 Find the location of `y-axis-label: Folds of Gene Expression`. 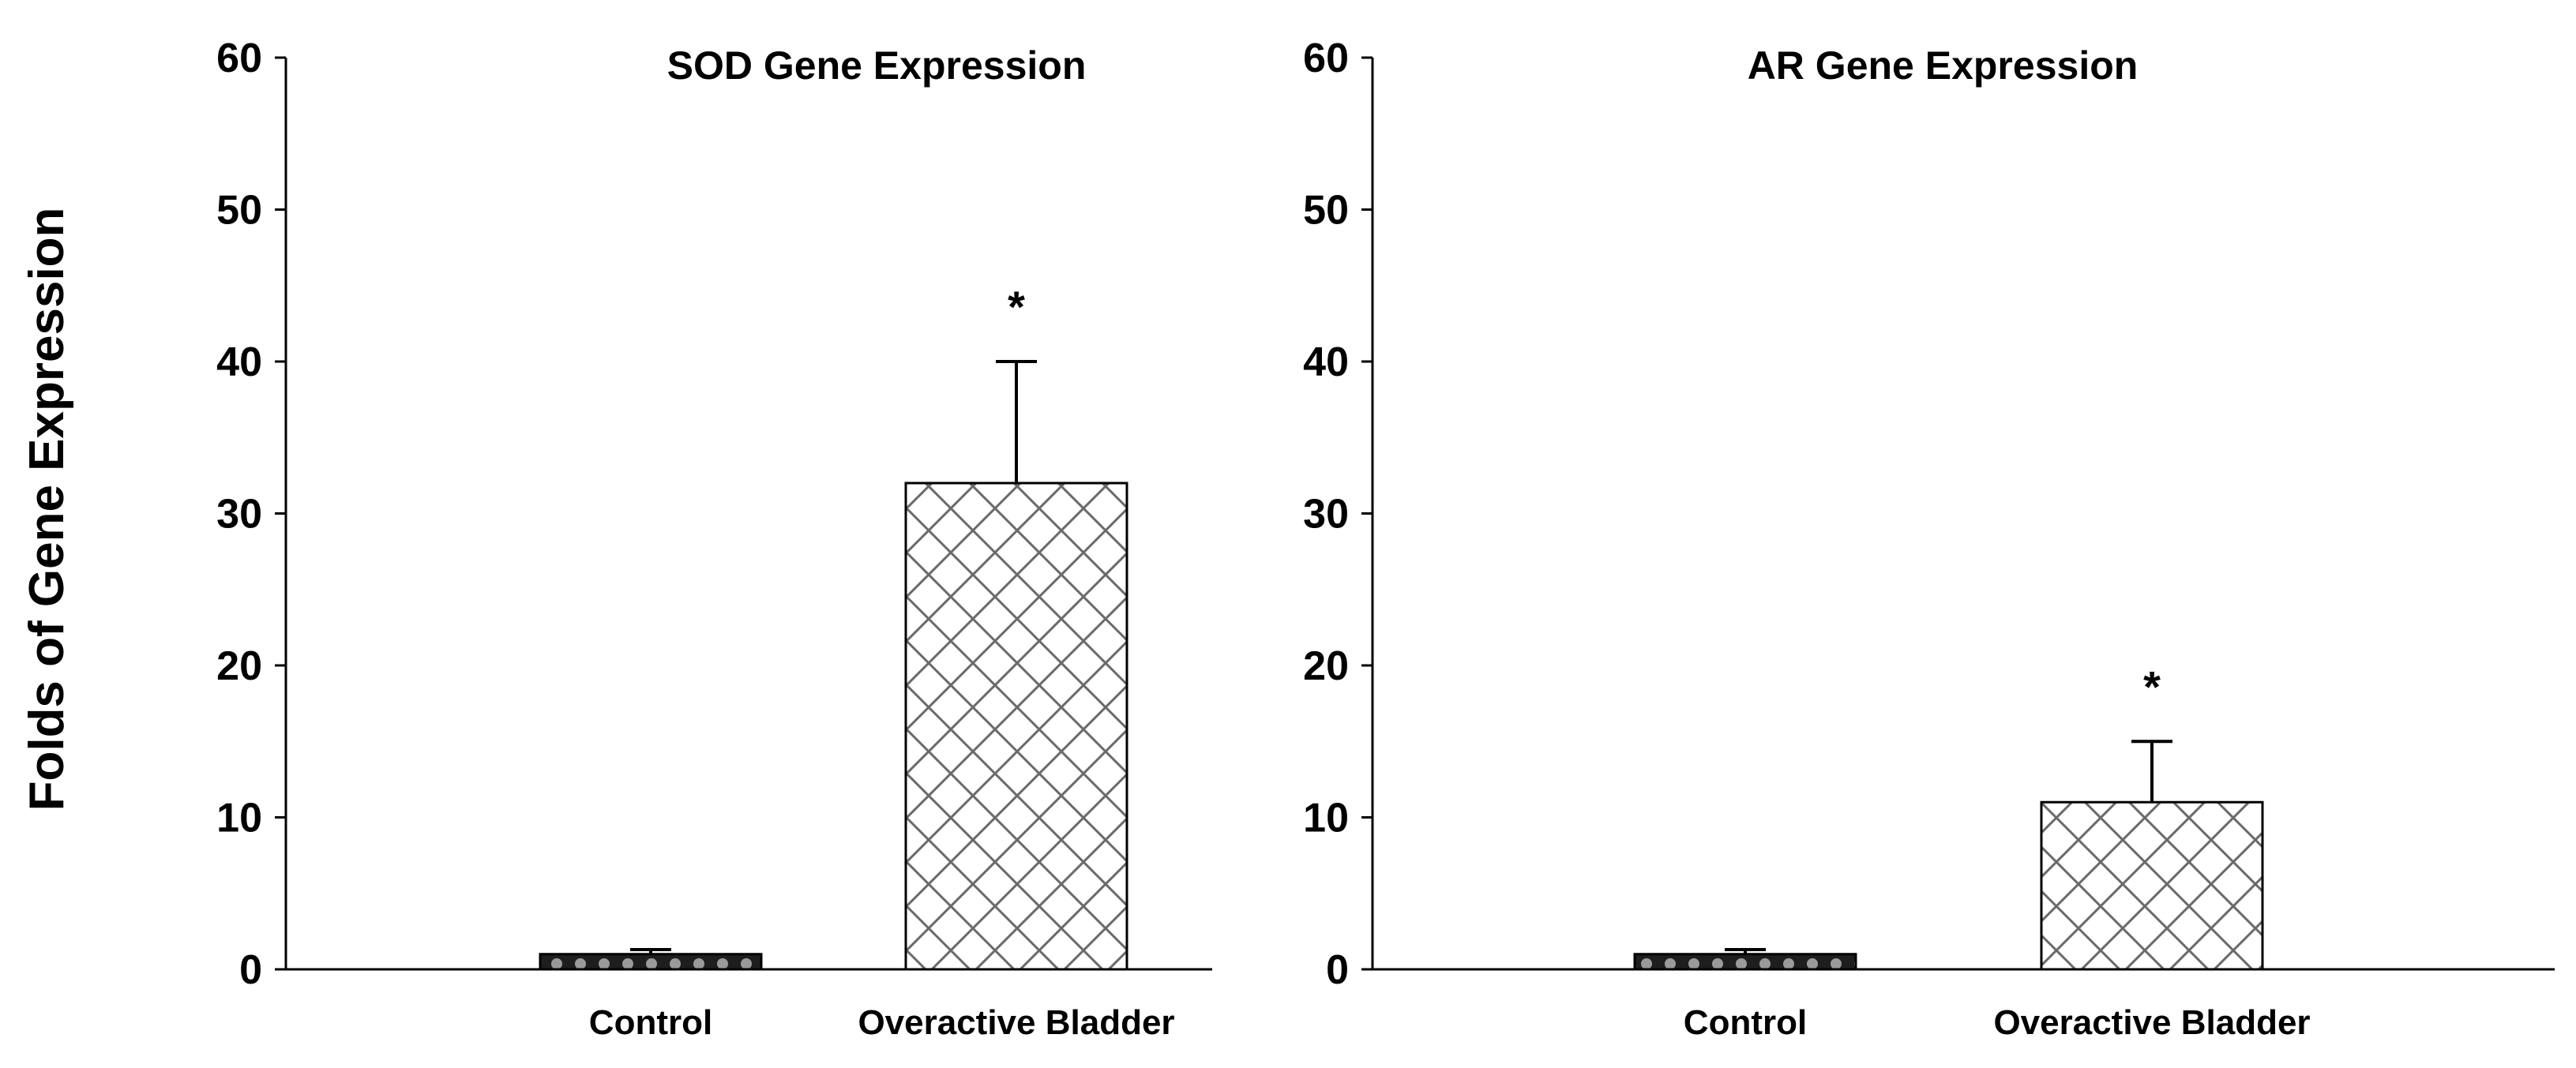

y-axis-label: Folds of Gene Expression is located at coordinates (47, 509).